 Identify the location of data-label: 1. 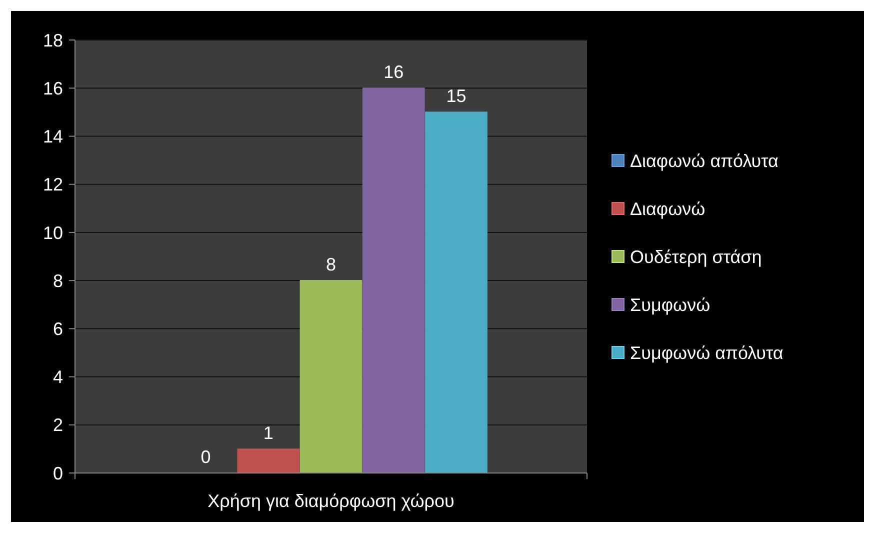
(268, 432).